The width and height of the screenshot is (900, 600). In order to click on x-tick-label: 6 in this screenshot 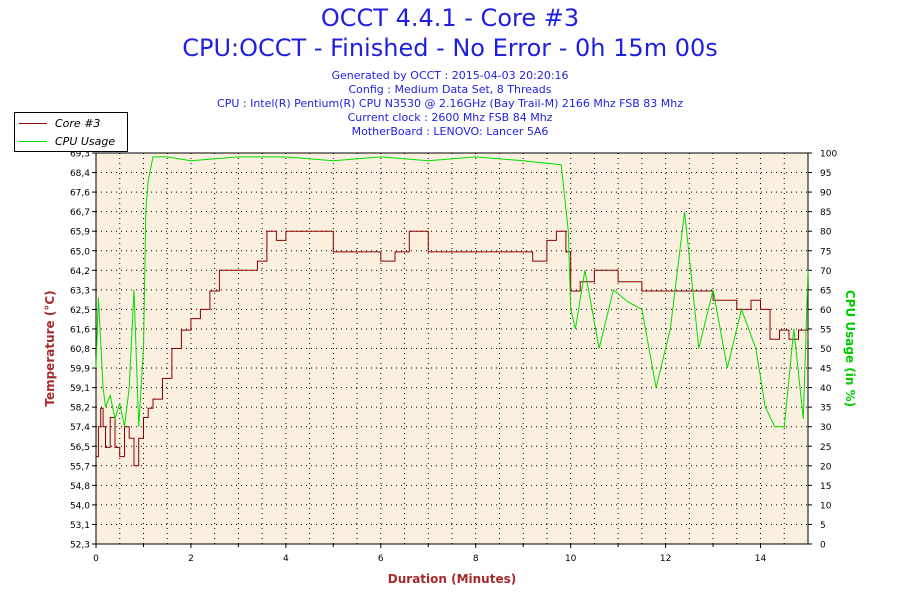, I will do `click(381, 559)`.